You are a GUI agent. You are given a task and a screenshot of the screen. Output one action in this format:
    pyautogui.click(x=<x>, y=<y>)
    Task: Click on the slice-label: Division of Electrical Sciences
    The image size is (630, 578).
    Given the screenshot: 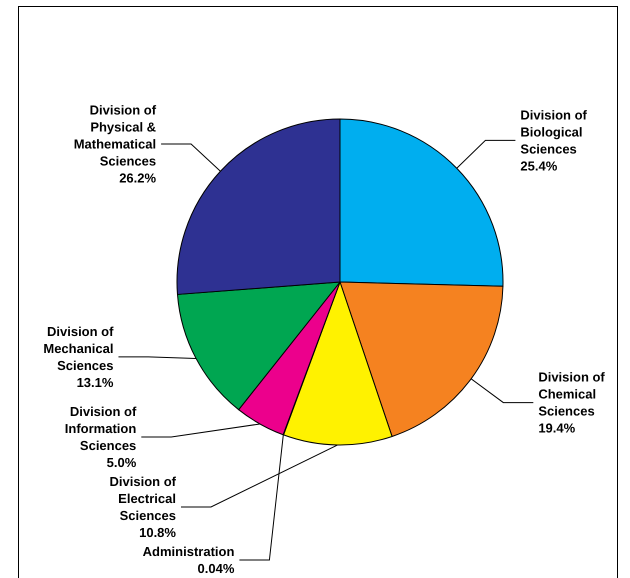 What is the action you would take?
    pyautogui.click(x=143, y=498)
    